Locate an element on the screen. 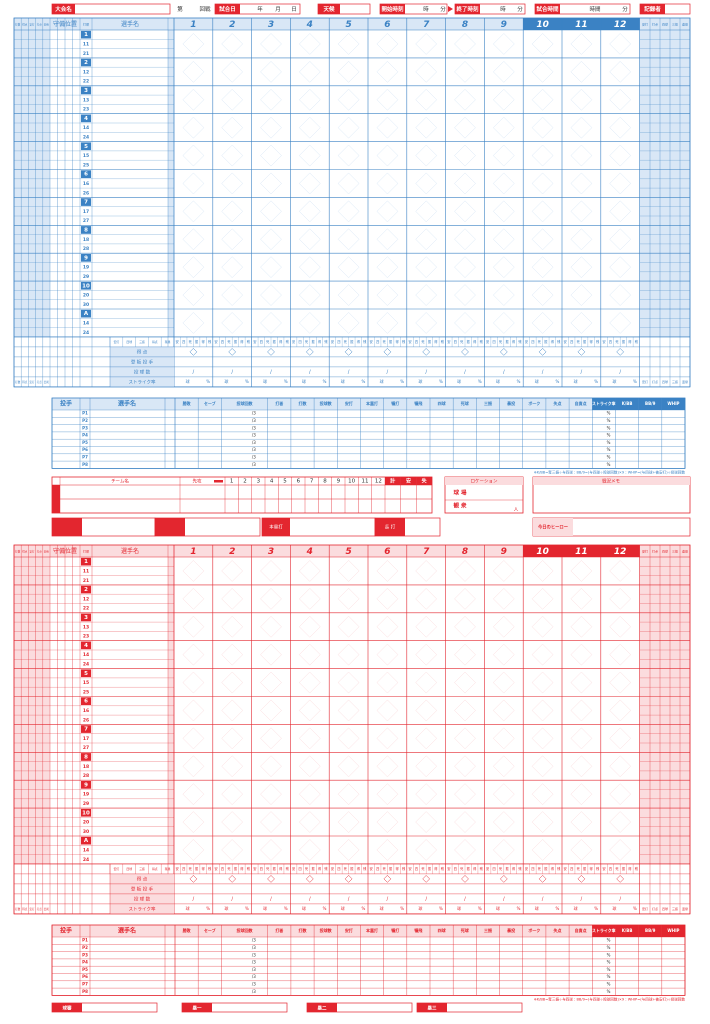 This screenshot has height=1024, width=710. right-total-label: 安打 is located at coordinates (645, 381).